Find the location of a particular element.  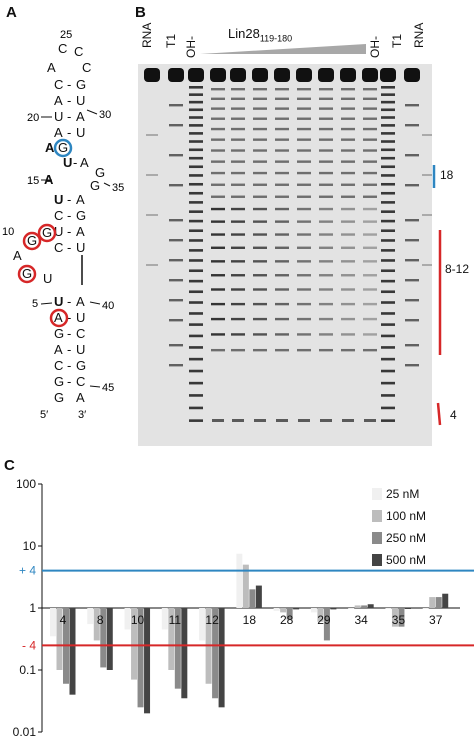

category-label: 10 is located at coordinates (138, 620).